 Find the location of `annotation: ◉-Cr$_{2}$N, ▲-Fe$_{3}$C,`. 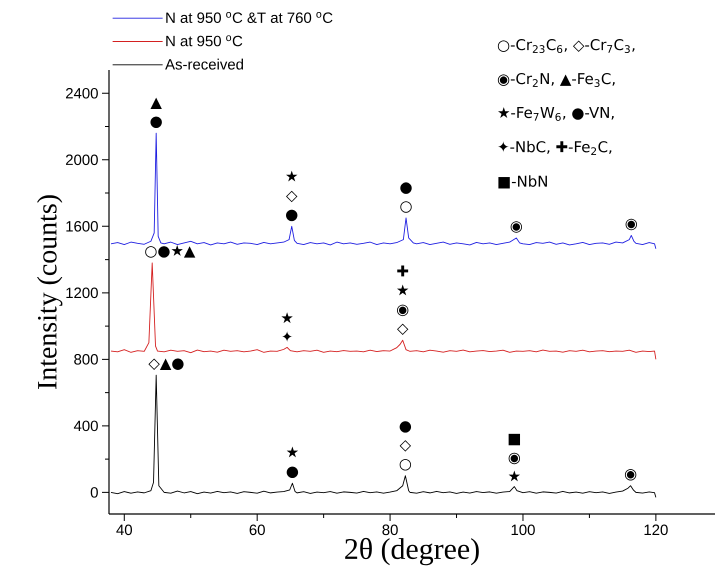

annotation: ◉-Cr$_{2}$N, ▲-Fe$_{3}$C, is located at coordinates (556, 80).